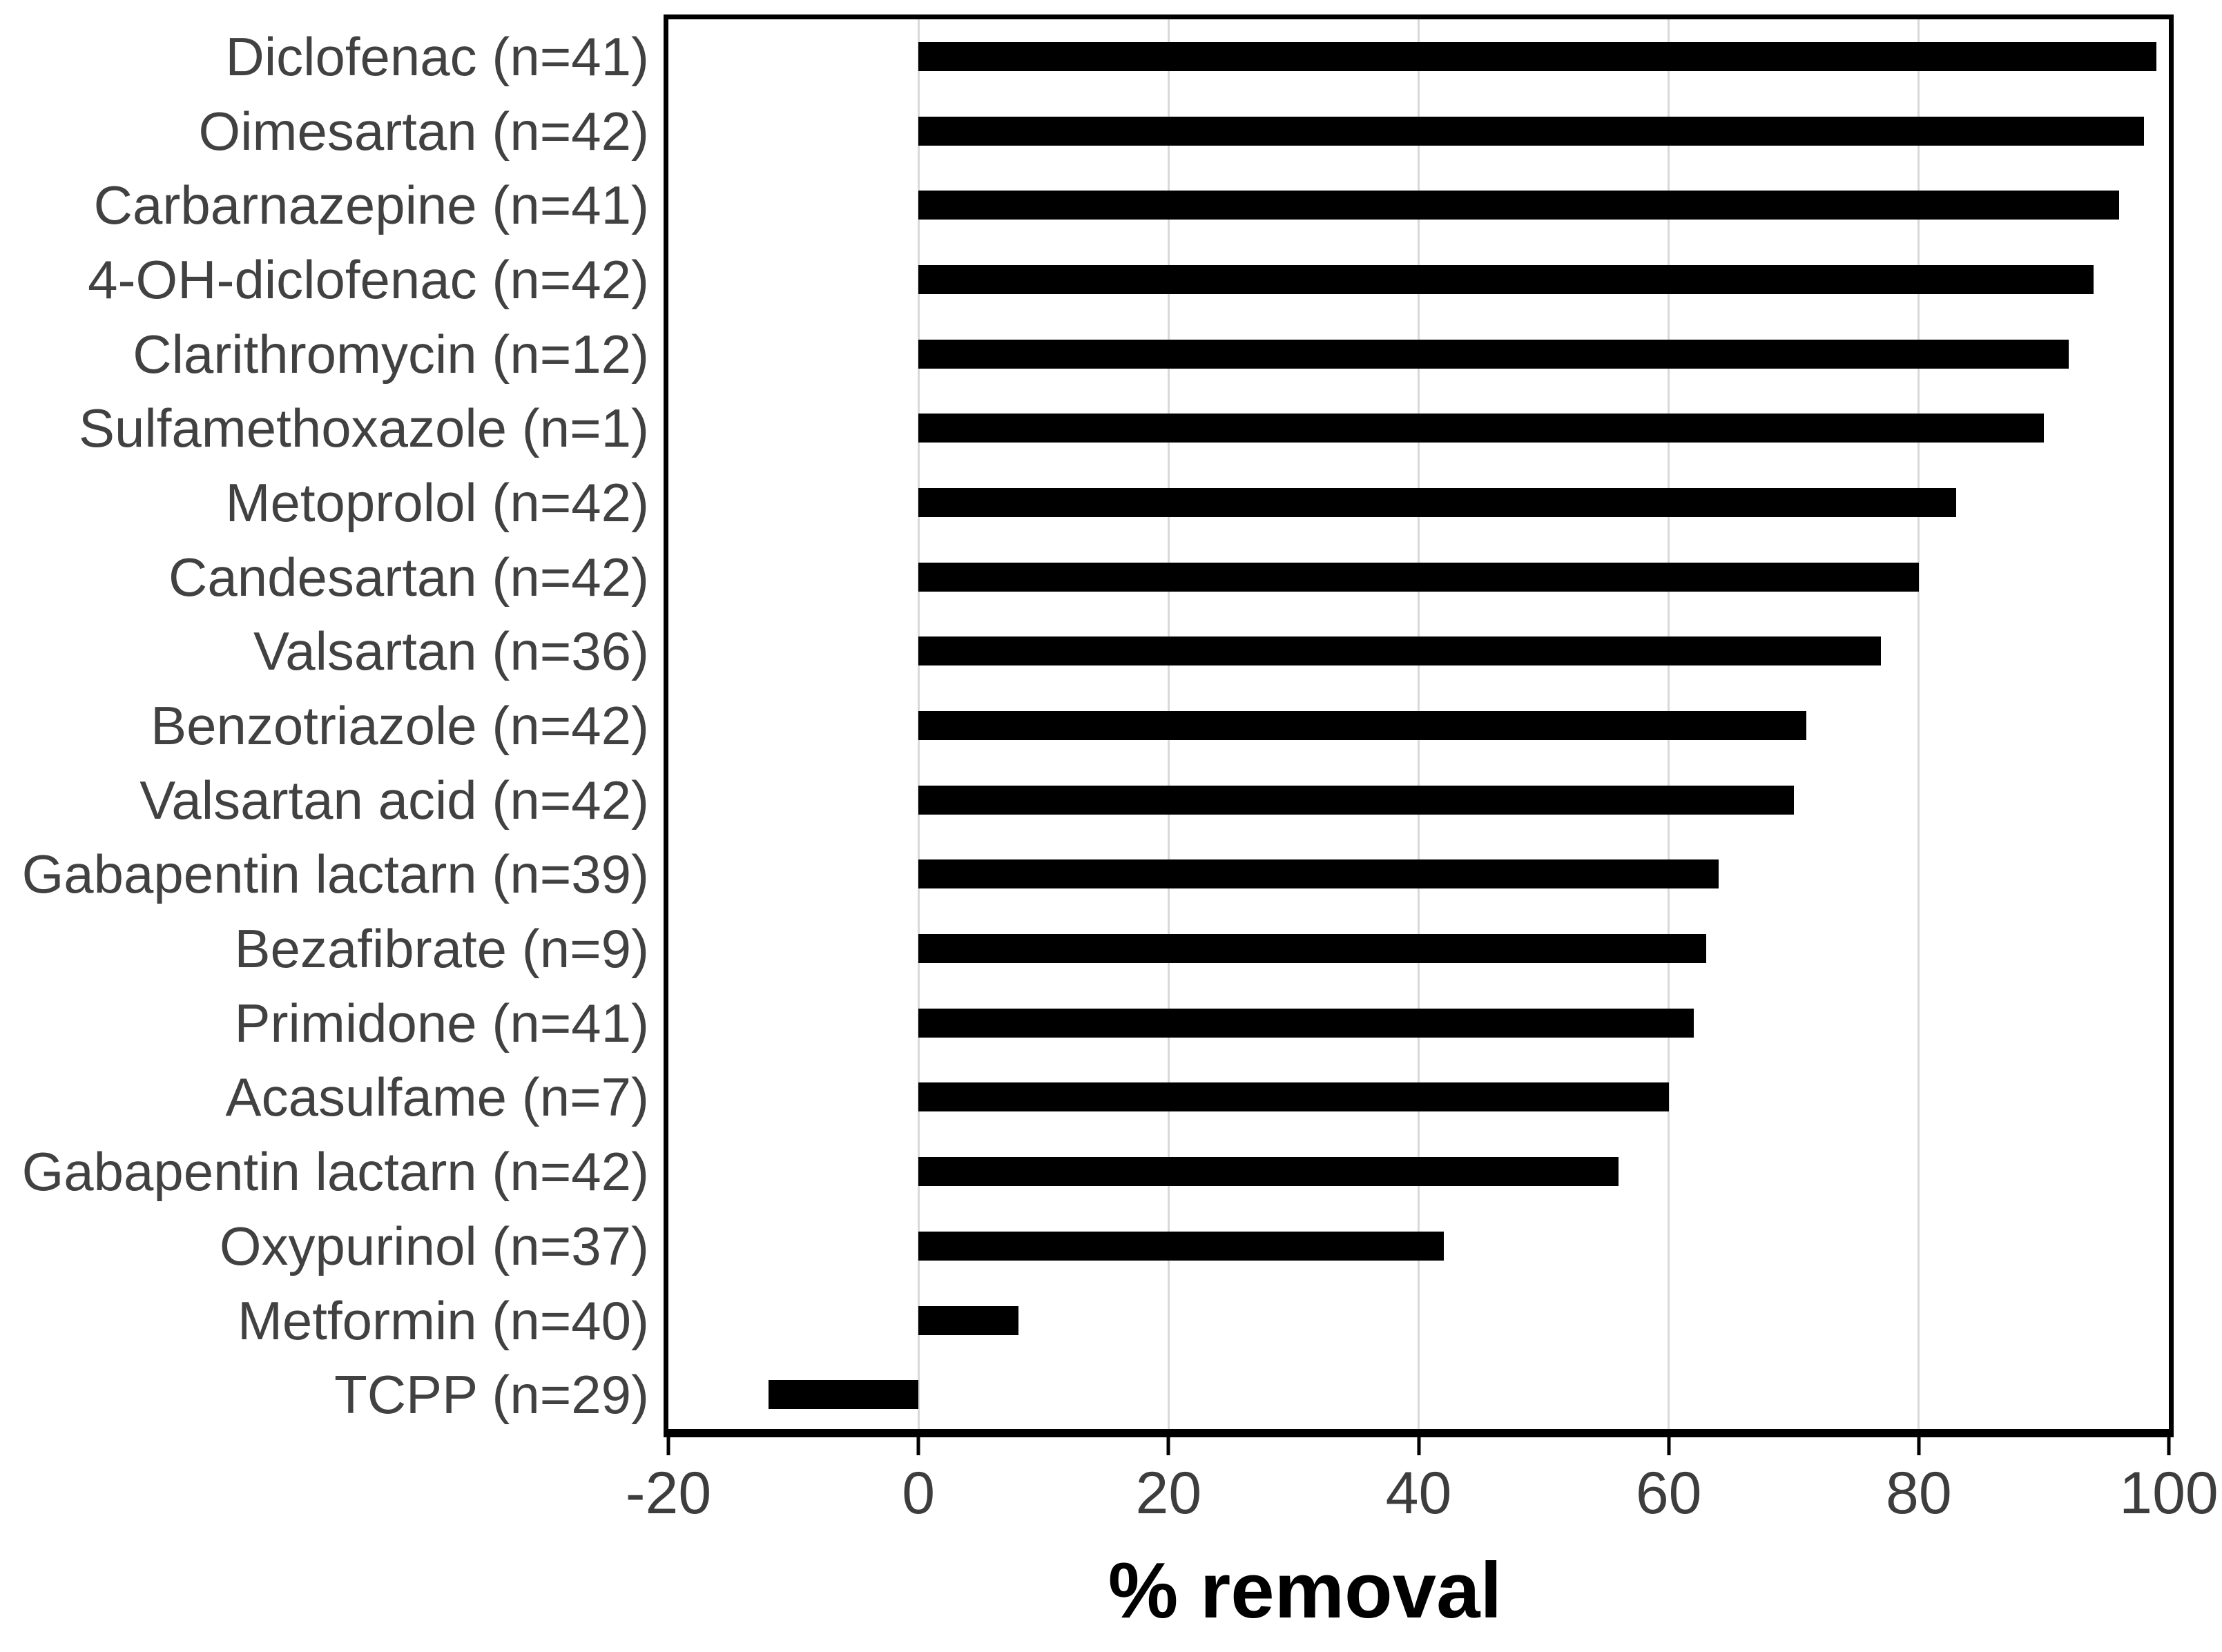  What do you see at coordinates (409, 577) in the screenshot?
I see `category-label: Candesartan (n=42)` at bounding box center [409, 577].